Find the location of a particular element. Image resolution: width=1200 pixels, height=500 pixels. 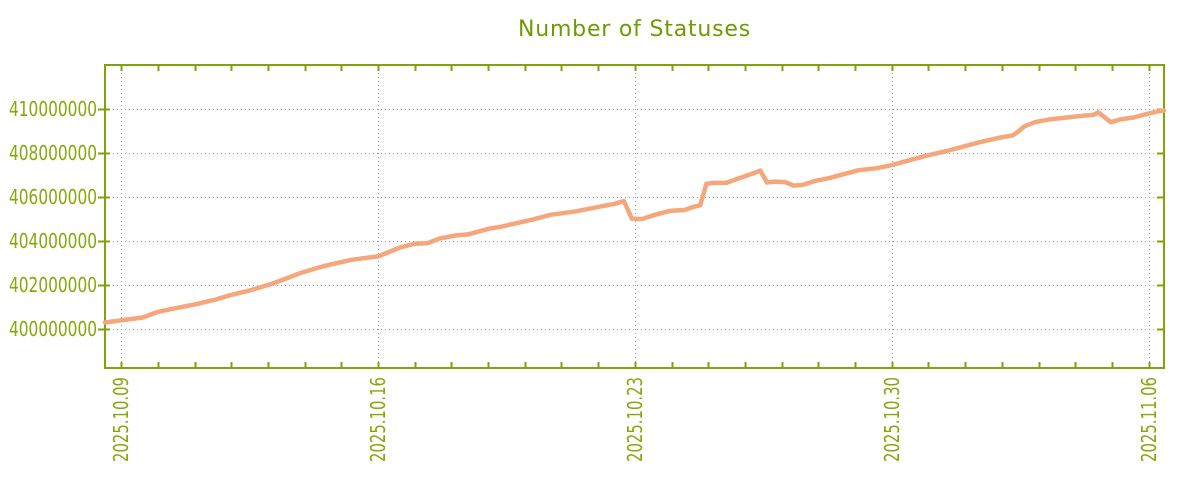

x-axis-label: 2025.11.06 is located at coordinates (1149, 419).